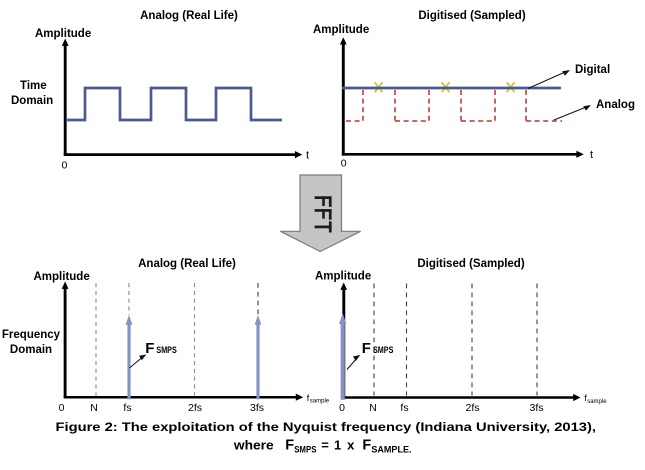 This screenshot has width=645, height=470. Describe the element at coordinates (615, 105) in the screenshot. I see `svg-text: Analog` at that location.